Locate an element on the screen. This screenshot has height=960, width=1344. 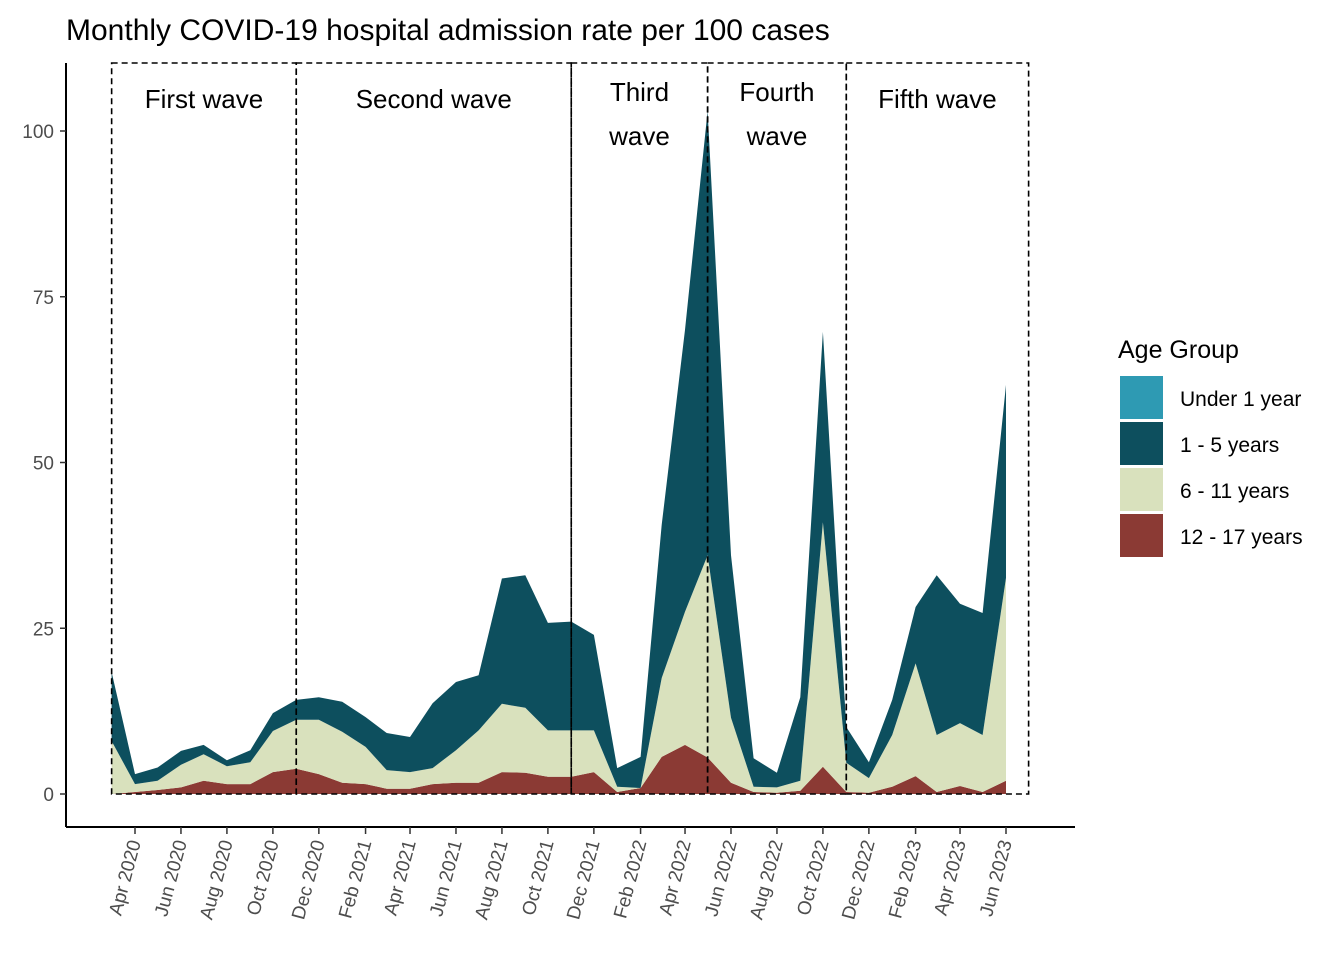
wave-box: Fifth wave is located at coordinates (937, 428).